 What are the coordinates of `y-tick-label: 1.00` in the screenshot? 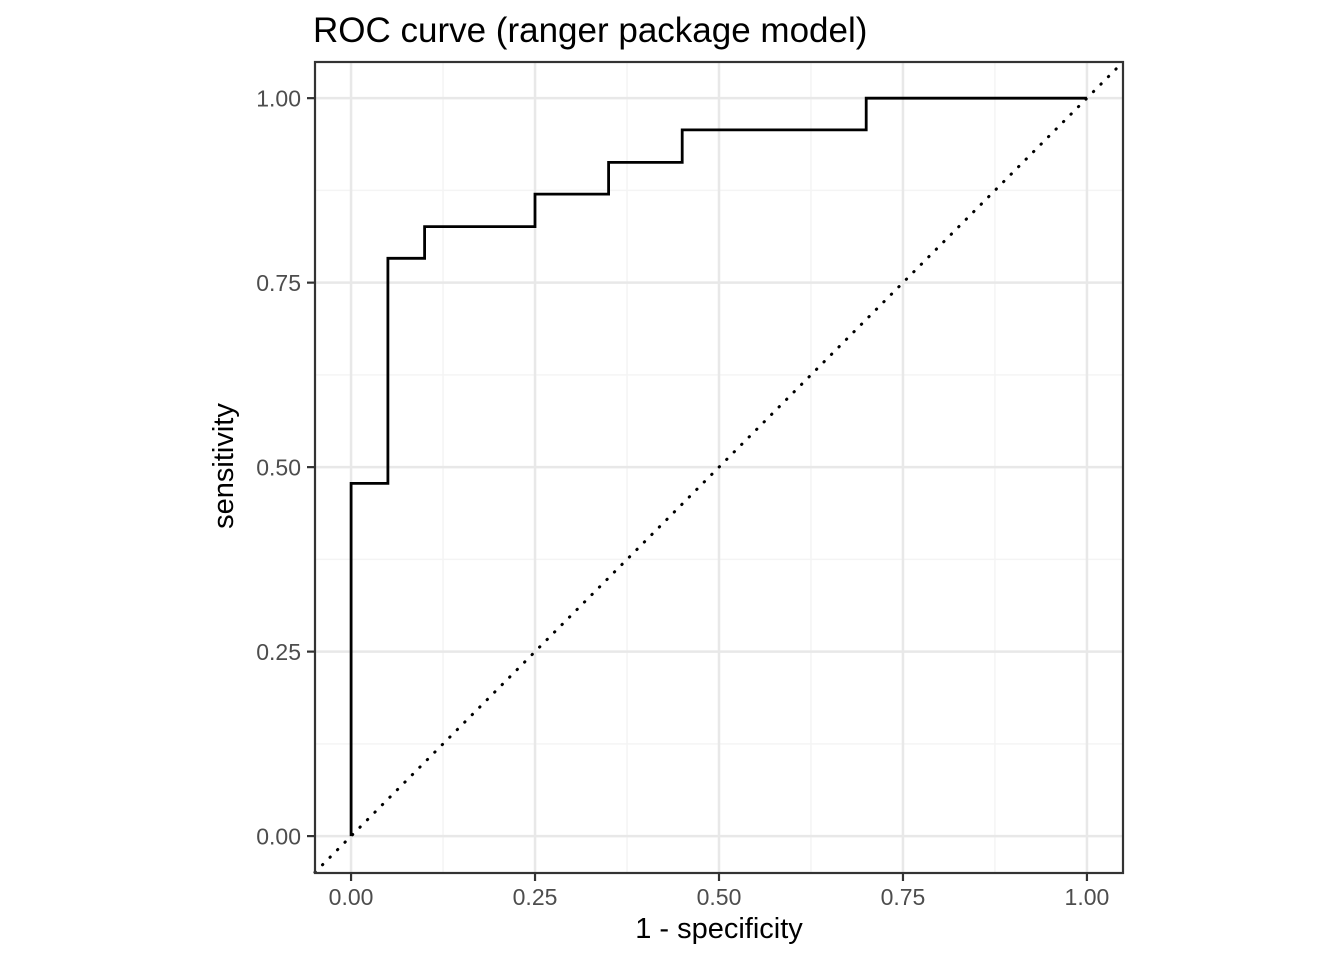 It's located at (278, 99).